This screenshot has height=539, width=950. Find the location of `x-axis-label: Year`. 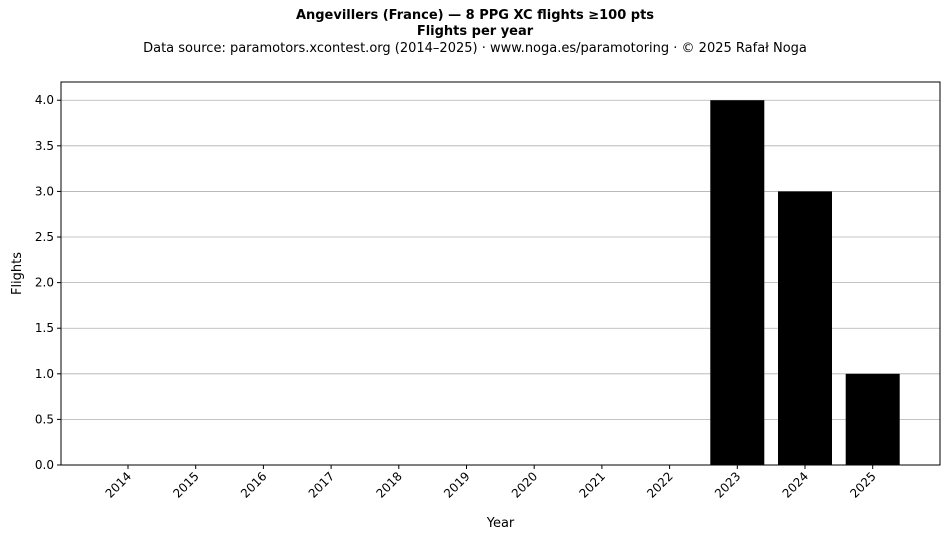

x-axis-label: Year is located at coordinates (500, 523).